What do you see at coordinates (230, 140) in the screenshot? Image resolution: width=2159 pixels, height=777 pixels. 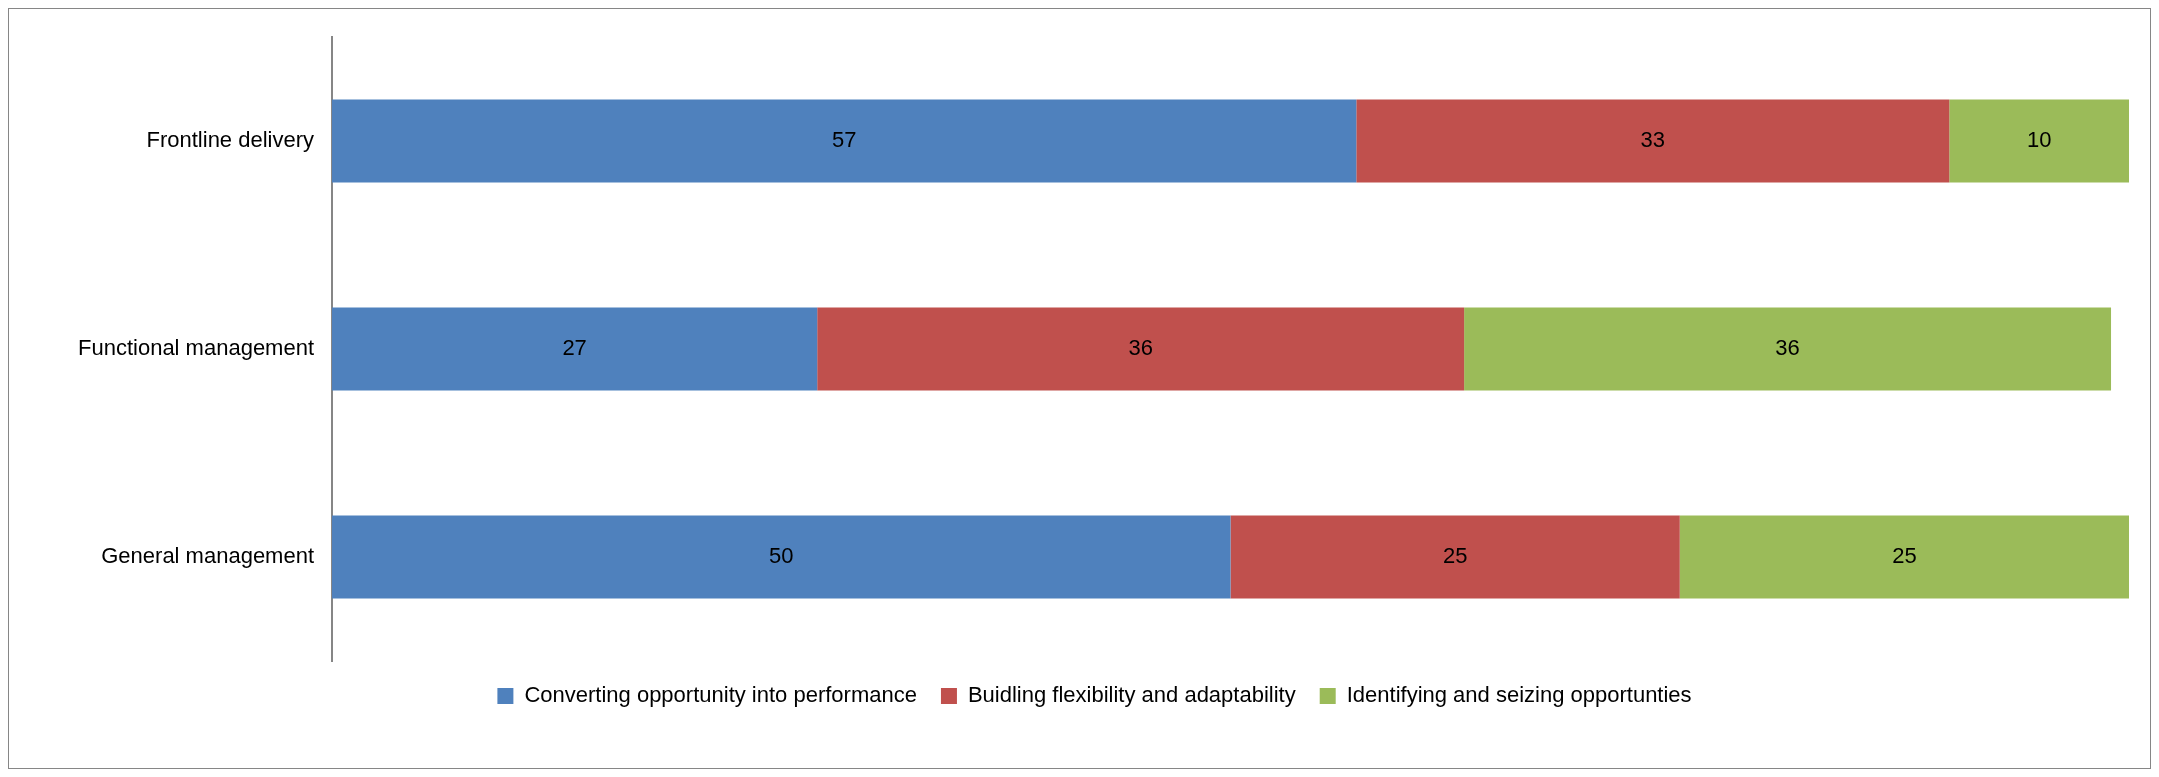 I see `y-tick-label: Frontline delivery` at bounding box center [230, 140].